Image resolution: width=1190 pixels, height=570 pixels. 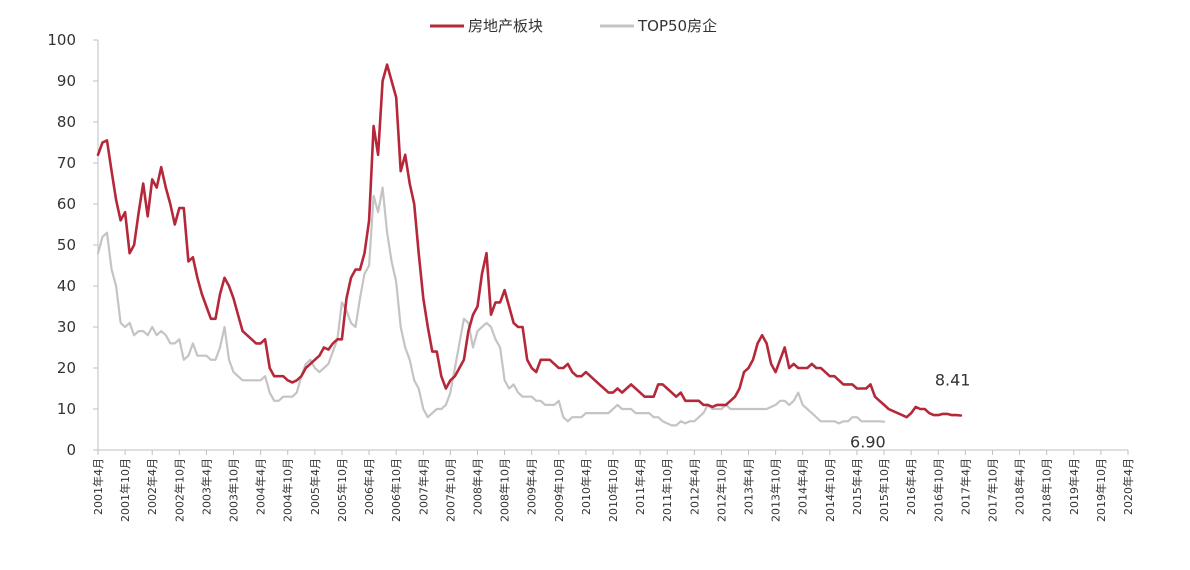 What do you see at coordinates (125, 490) in the screenshot?
I see `x-tick-label: 2001年10月` at bounding box center [125, 490].